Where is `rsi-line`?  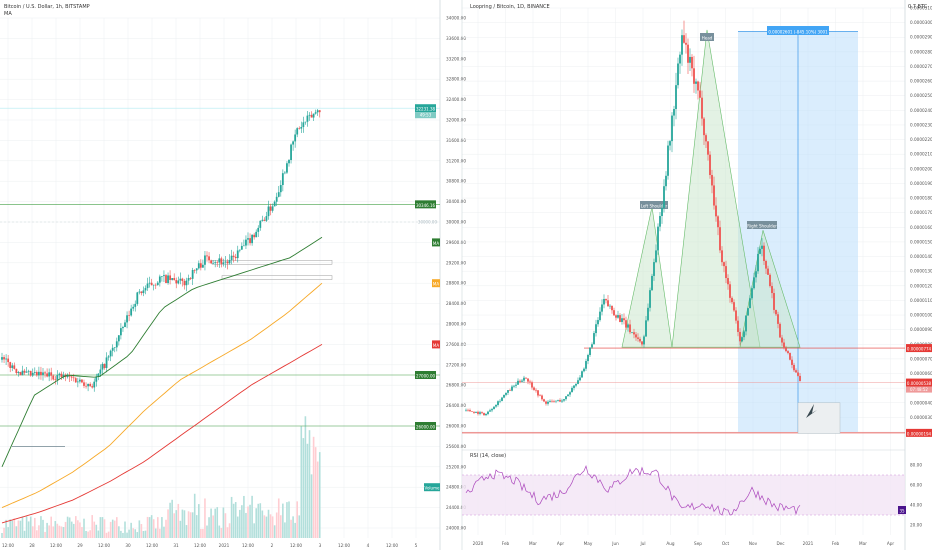 rsi-line is located at coordinates (633, 490).